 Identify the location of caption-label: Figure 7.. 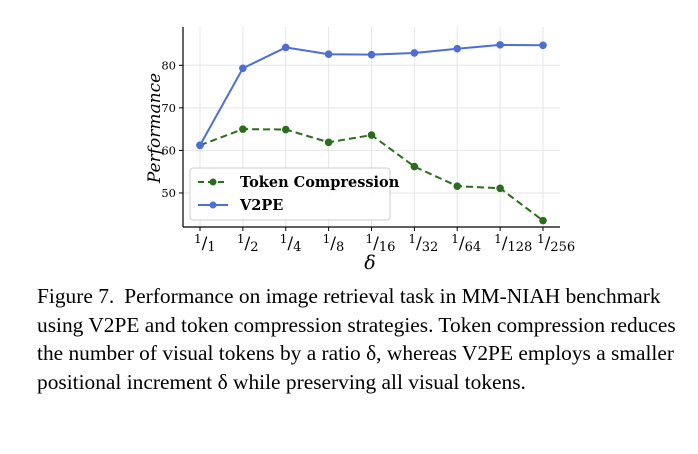
(76, 296).